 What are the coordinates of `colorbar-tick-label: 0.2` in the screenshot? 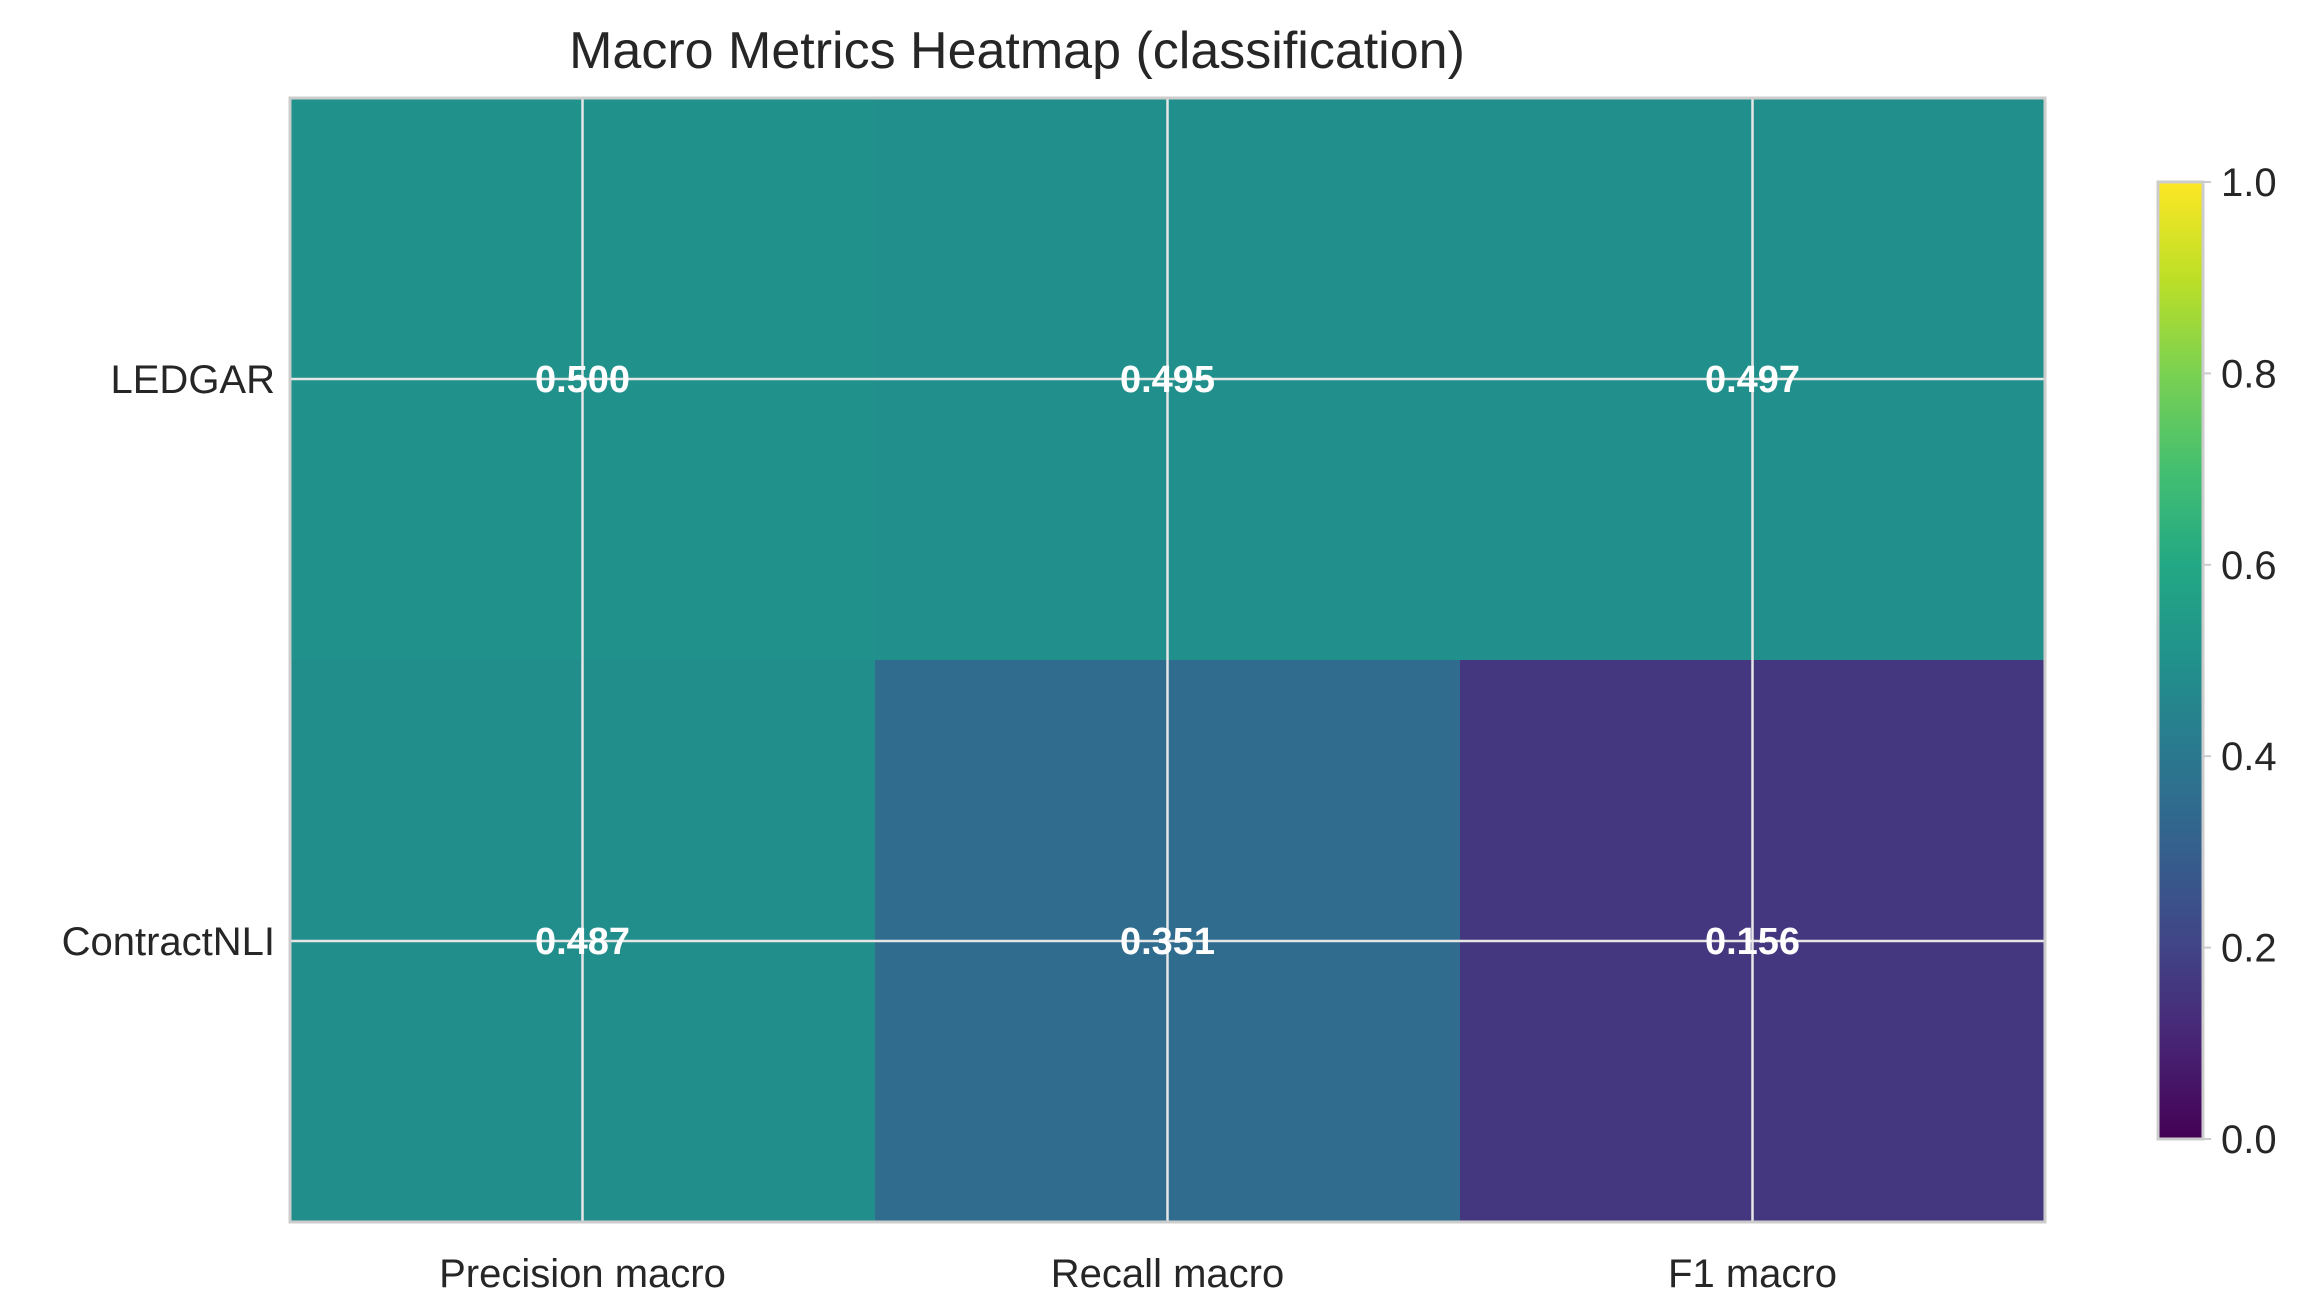 It's located at (2249, 949).